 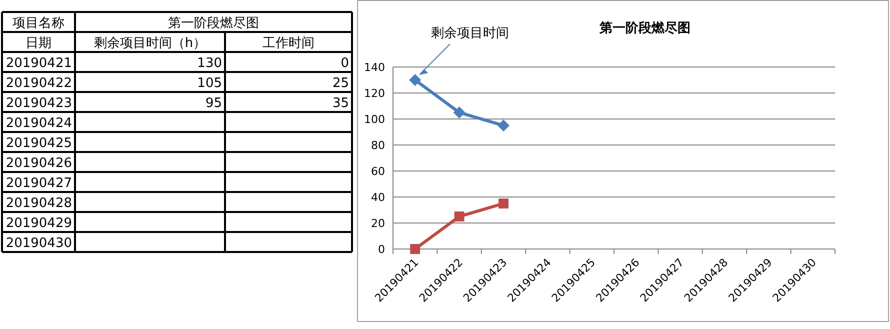 What do you see at coordinates (213, 103) in the screenshot?
I see `data-label: 95` at bounding box center [213, 103].